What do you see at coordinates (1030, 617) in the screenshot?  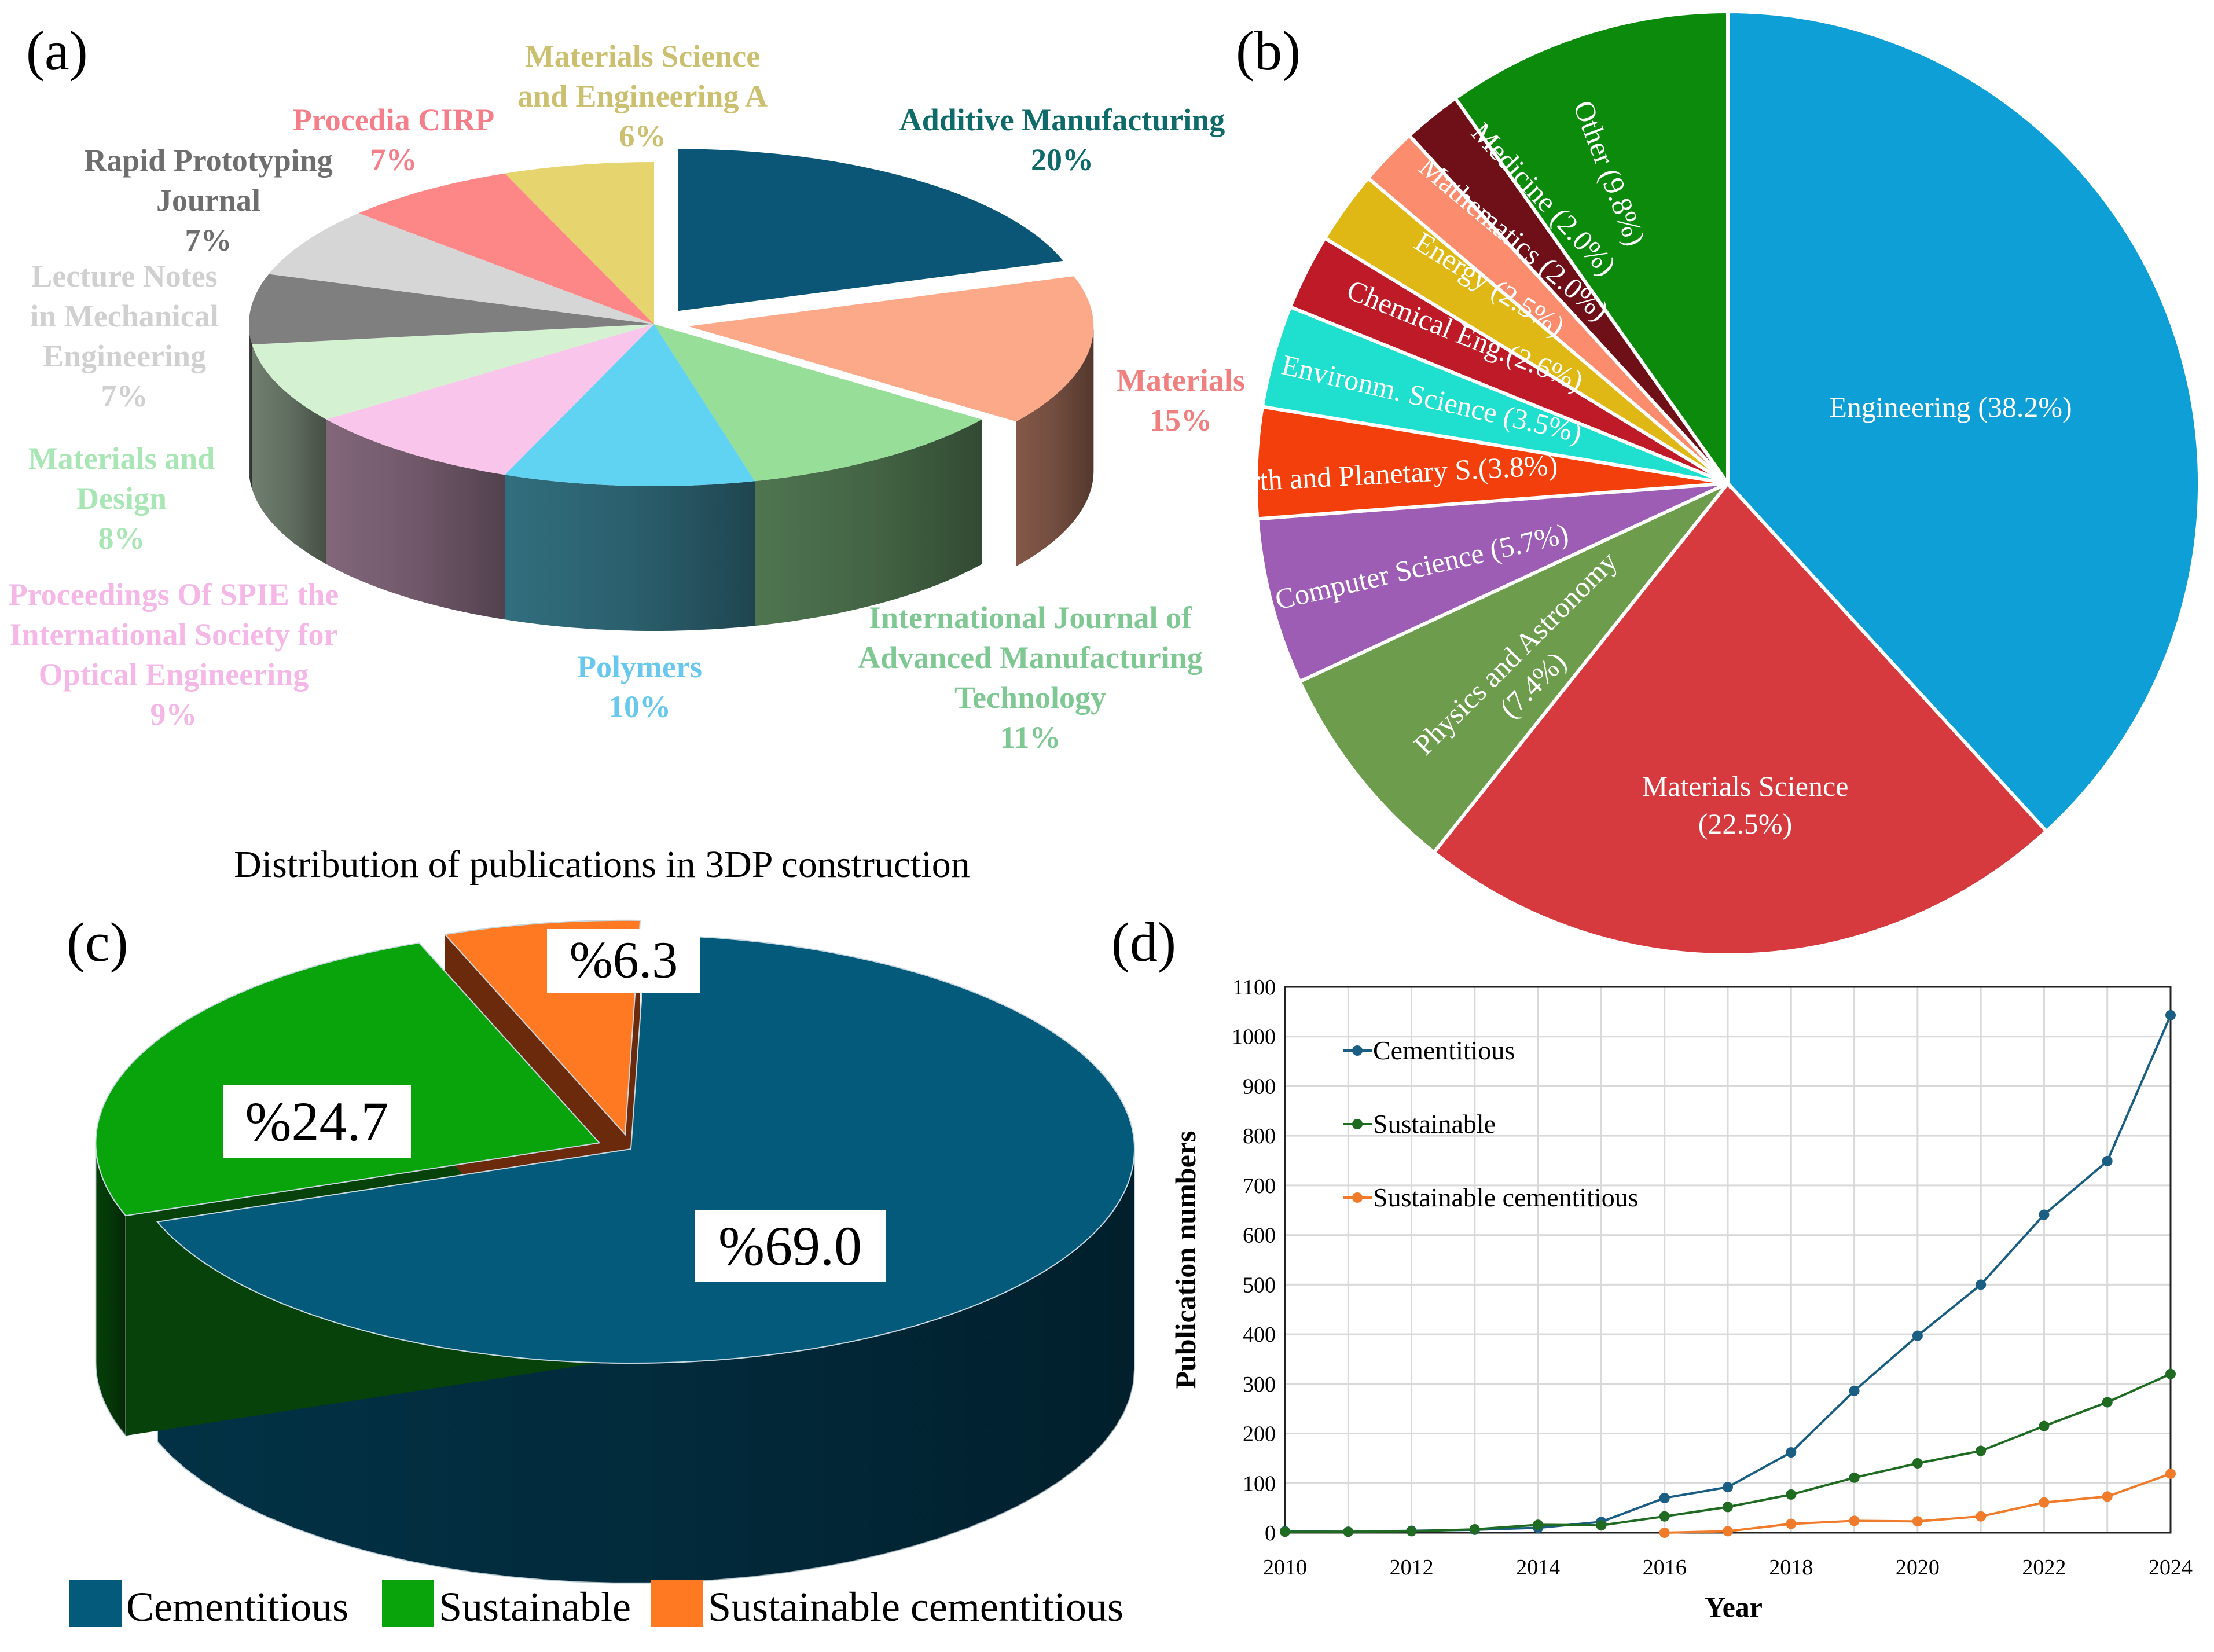 I see `chart-a-label-2: International Journal of` at bounding box center [1030, 617].